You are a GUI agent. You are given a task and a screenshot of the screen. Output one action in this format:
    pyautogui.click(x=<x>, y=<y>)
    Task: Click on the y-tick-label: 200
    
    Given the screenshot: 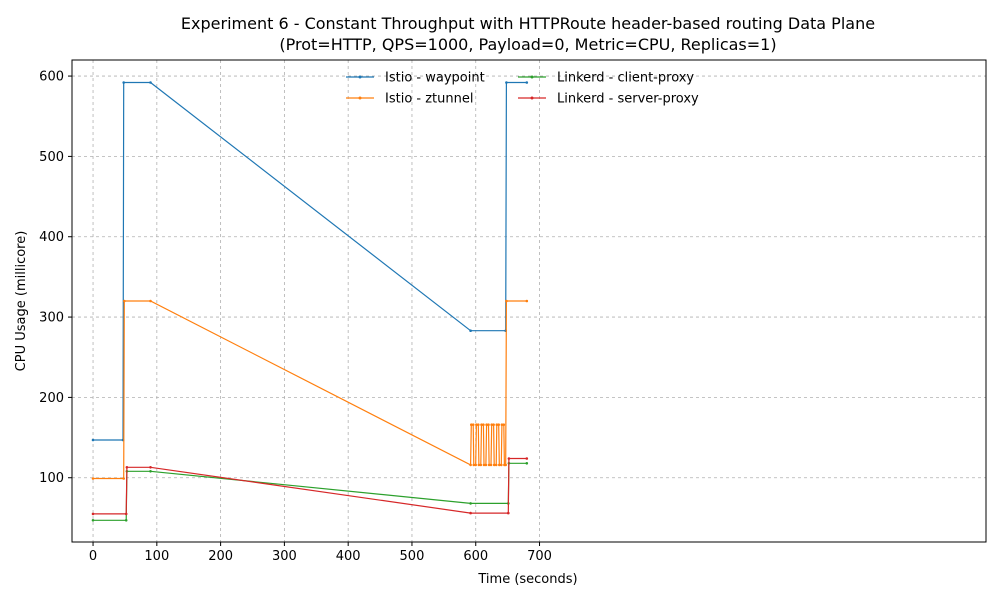 What is the action you would take?
    pyautogui.click(x=51, y=398)
    